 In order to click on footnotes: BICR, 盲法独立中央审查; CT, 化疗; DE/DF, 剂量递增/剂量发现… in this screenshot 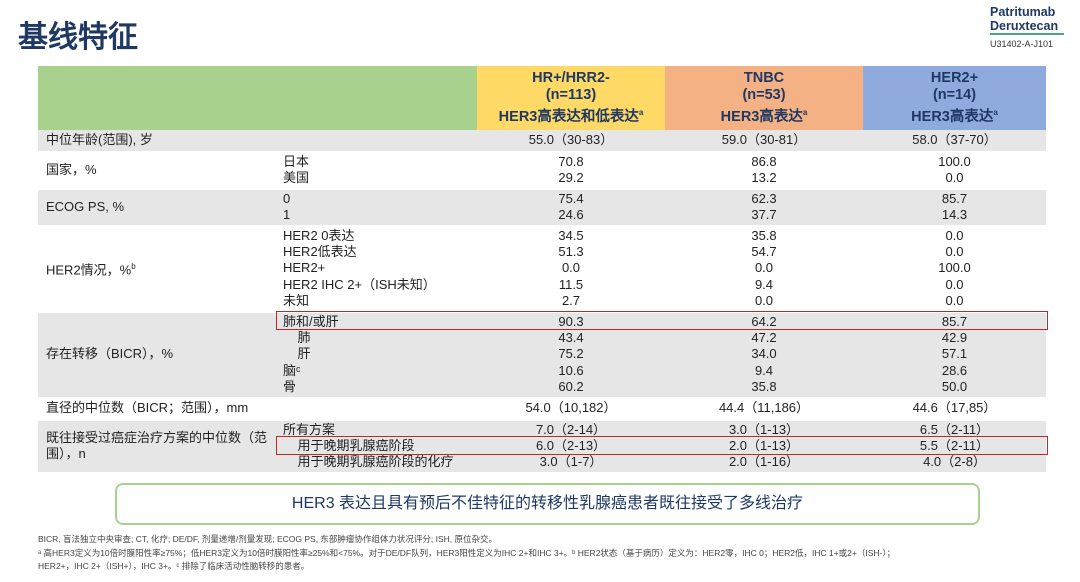, I will do `click(466, 553)`.